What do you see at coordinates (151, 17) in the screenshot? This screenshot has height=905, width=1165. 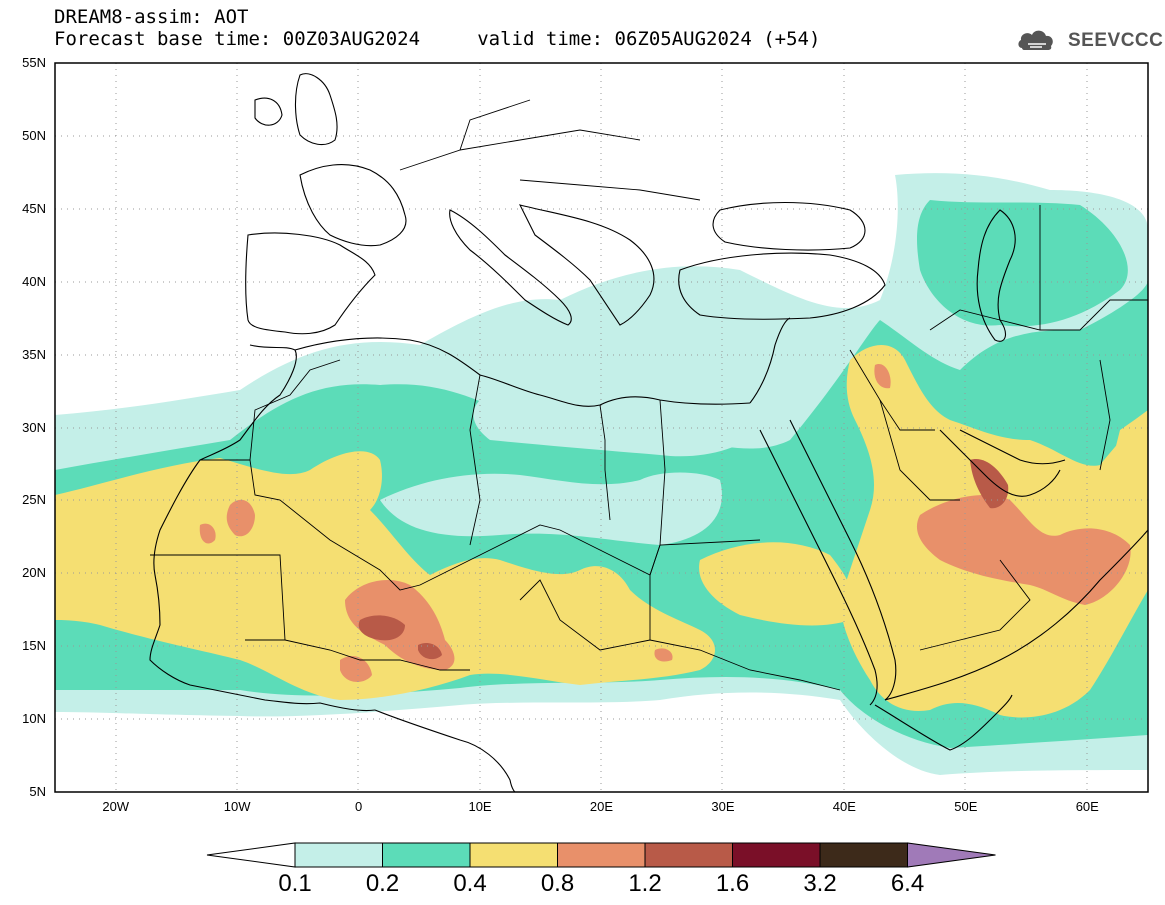 I see `map-title: DREAM8-assim: AOT` at bounding box center [151, 17].